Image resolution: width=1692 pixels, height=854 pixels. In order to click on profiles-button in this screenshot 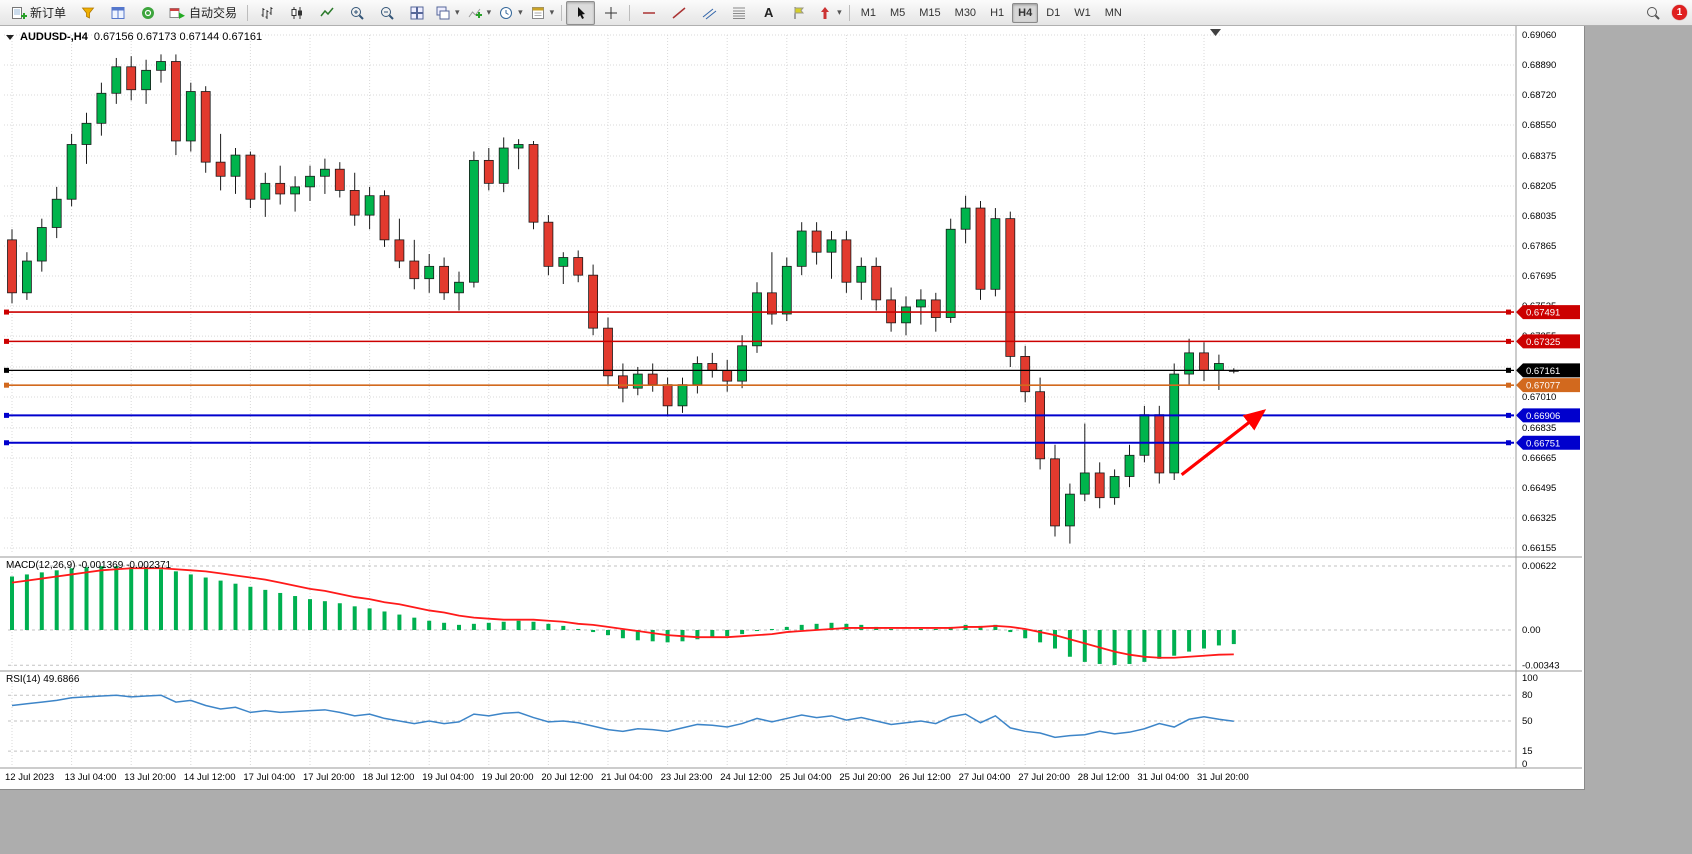, I will do `click(117, 13)`.